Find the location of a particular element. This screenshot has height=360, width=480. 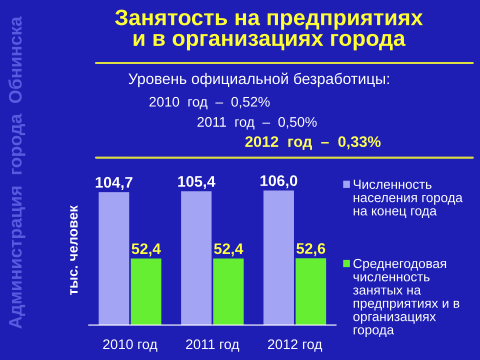

y-axis-title: тыс. человек is located at coordinates (74, 250).